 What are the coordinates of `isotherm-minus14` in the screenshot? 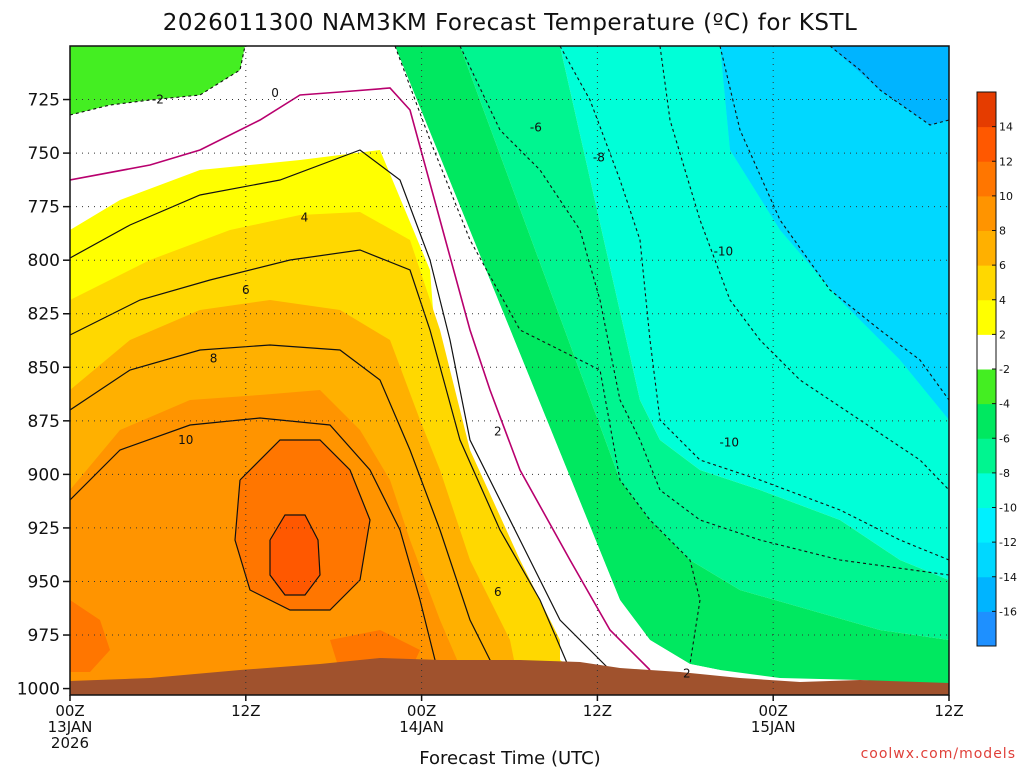 It's located at (889, 86).